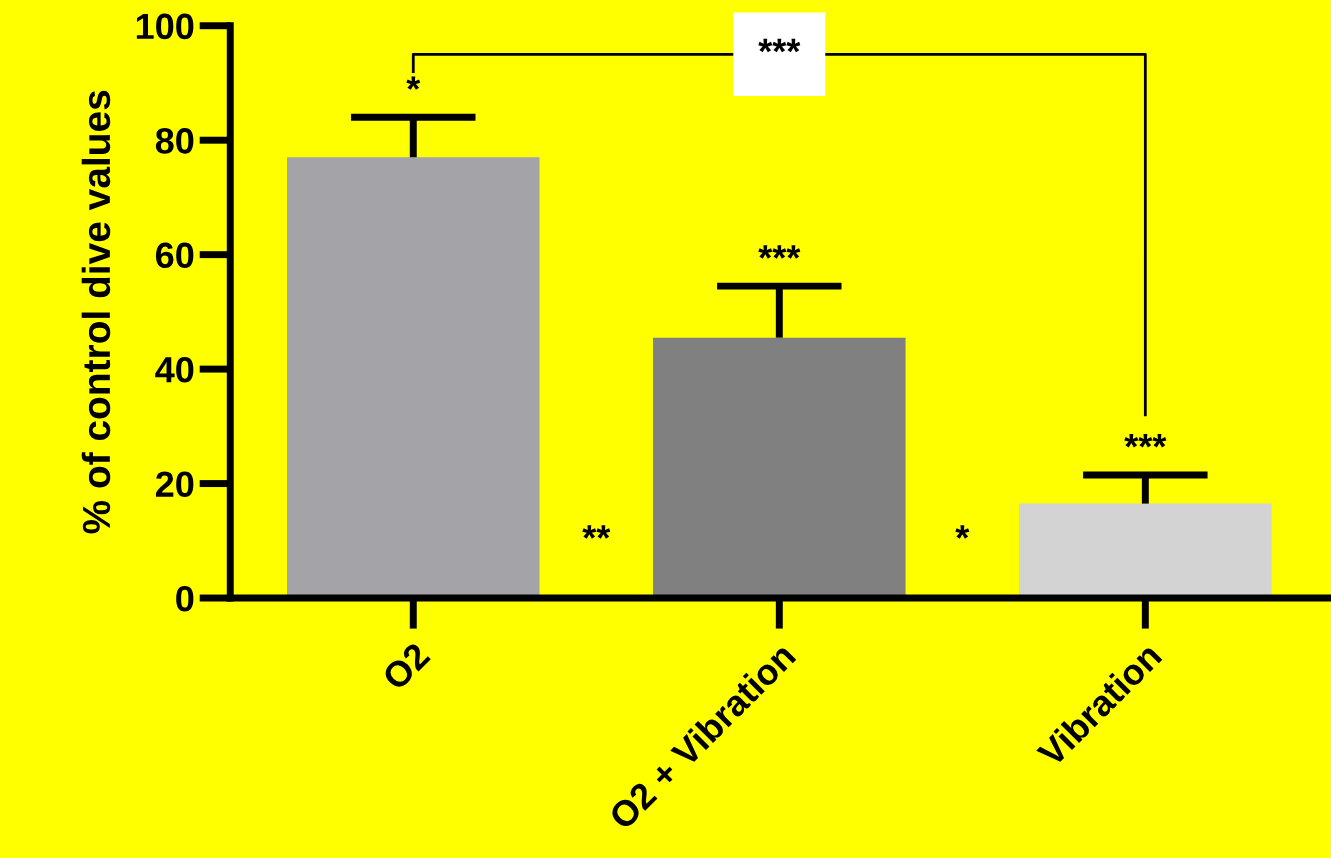  I want to click on x-tick-label: O2, so click(406, 666).